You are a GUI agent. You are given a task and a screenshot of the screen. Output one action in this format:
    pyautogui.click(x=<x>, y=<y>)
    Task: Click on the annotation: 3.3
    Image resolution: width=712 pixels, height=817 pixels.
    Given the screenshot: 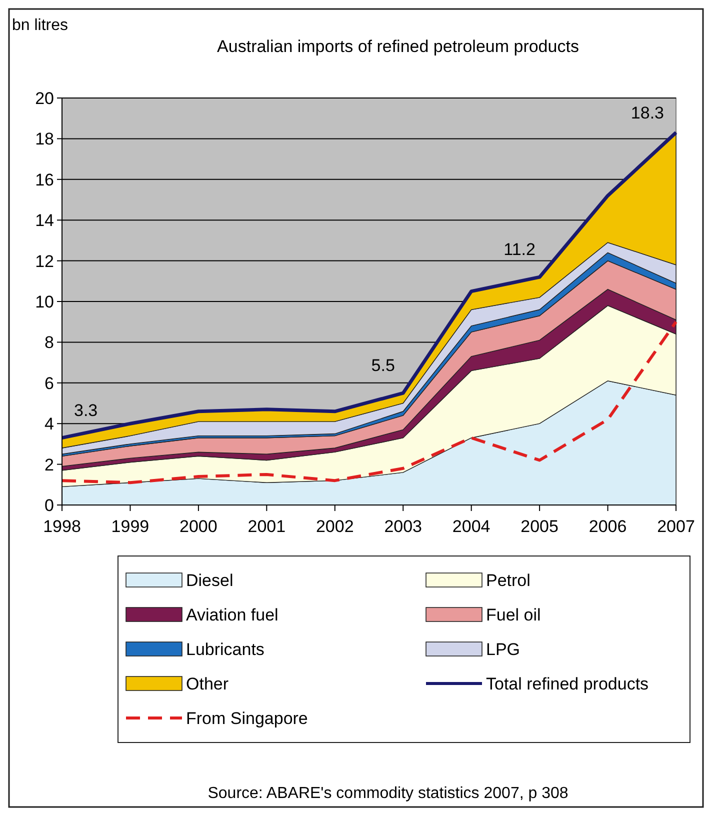 What is the action you would take?
    pyautogui.click(x=86, y=410)
    